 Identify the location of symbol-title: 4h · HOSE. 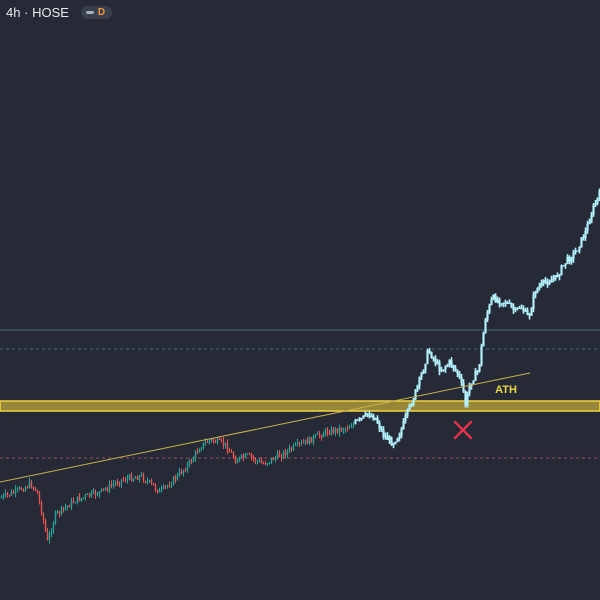
(37, 12).